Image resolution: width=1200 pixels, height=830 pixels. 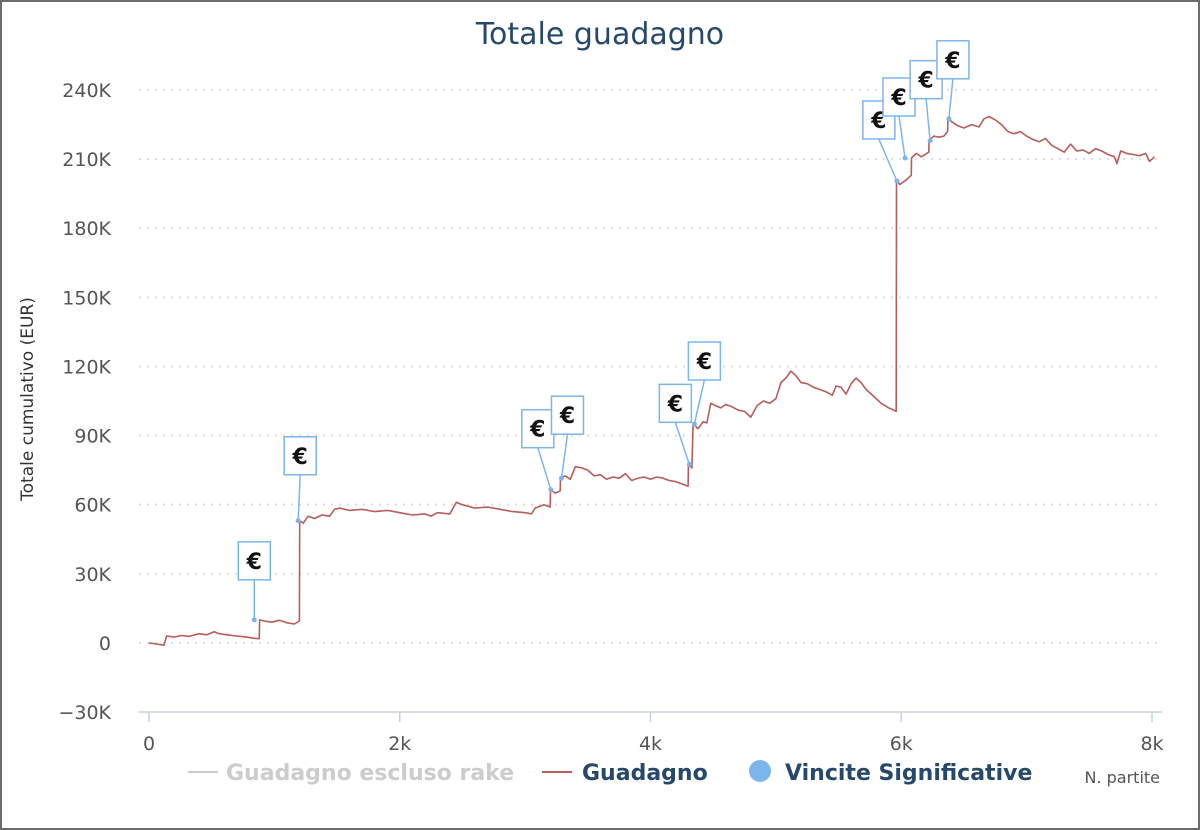 I want to click on y-axis-ticks: −30K 0 30K 60K 90K 120K 150K 180K 210K 240K, so click(x=84, y=402).